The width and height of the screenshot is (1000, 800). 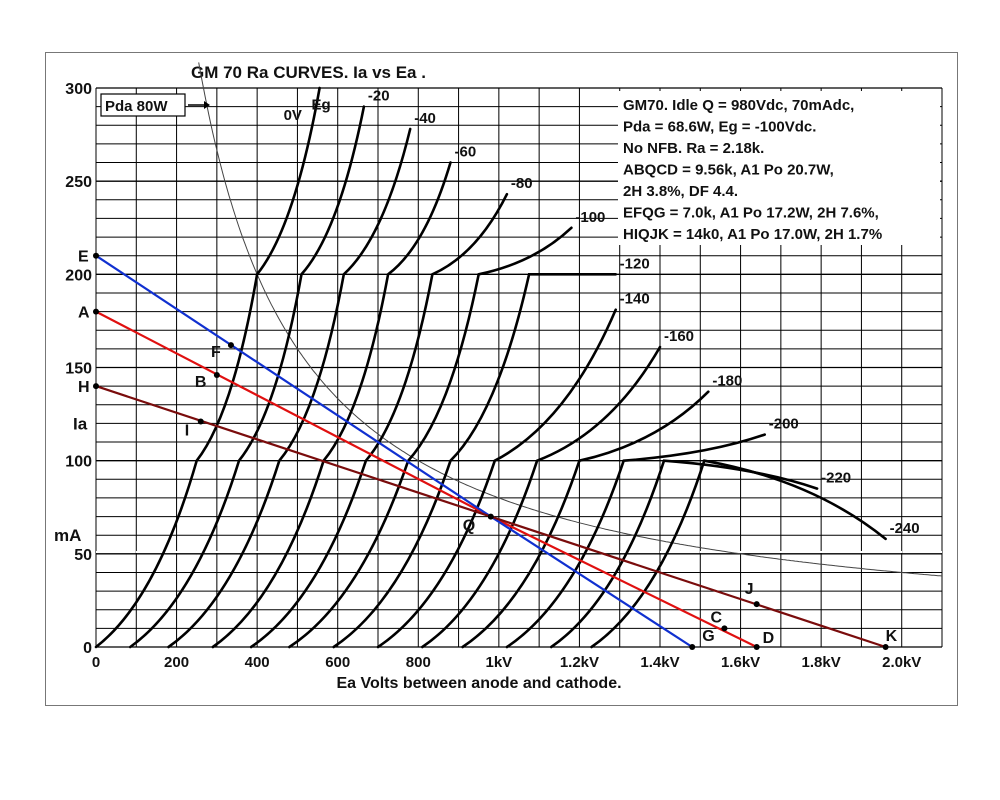 I want to click on annotation-line: HIQJK = 14k0, A1 Po 17.0W, 2H 1.7%, so click(x=752, y=234).